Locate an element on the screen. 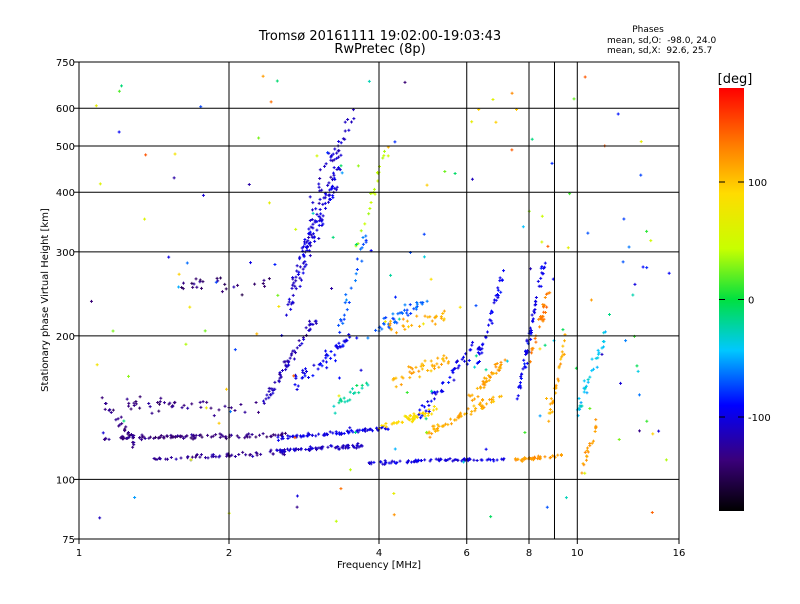  x-tick-label: 6 is located at coordinates (467, 553).